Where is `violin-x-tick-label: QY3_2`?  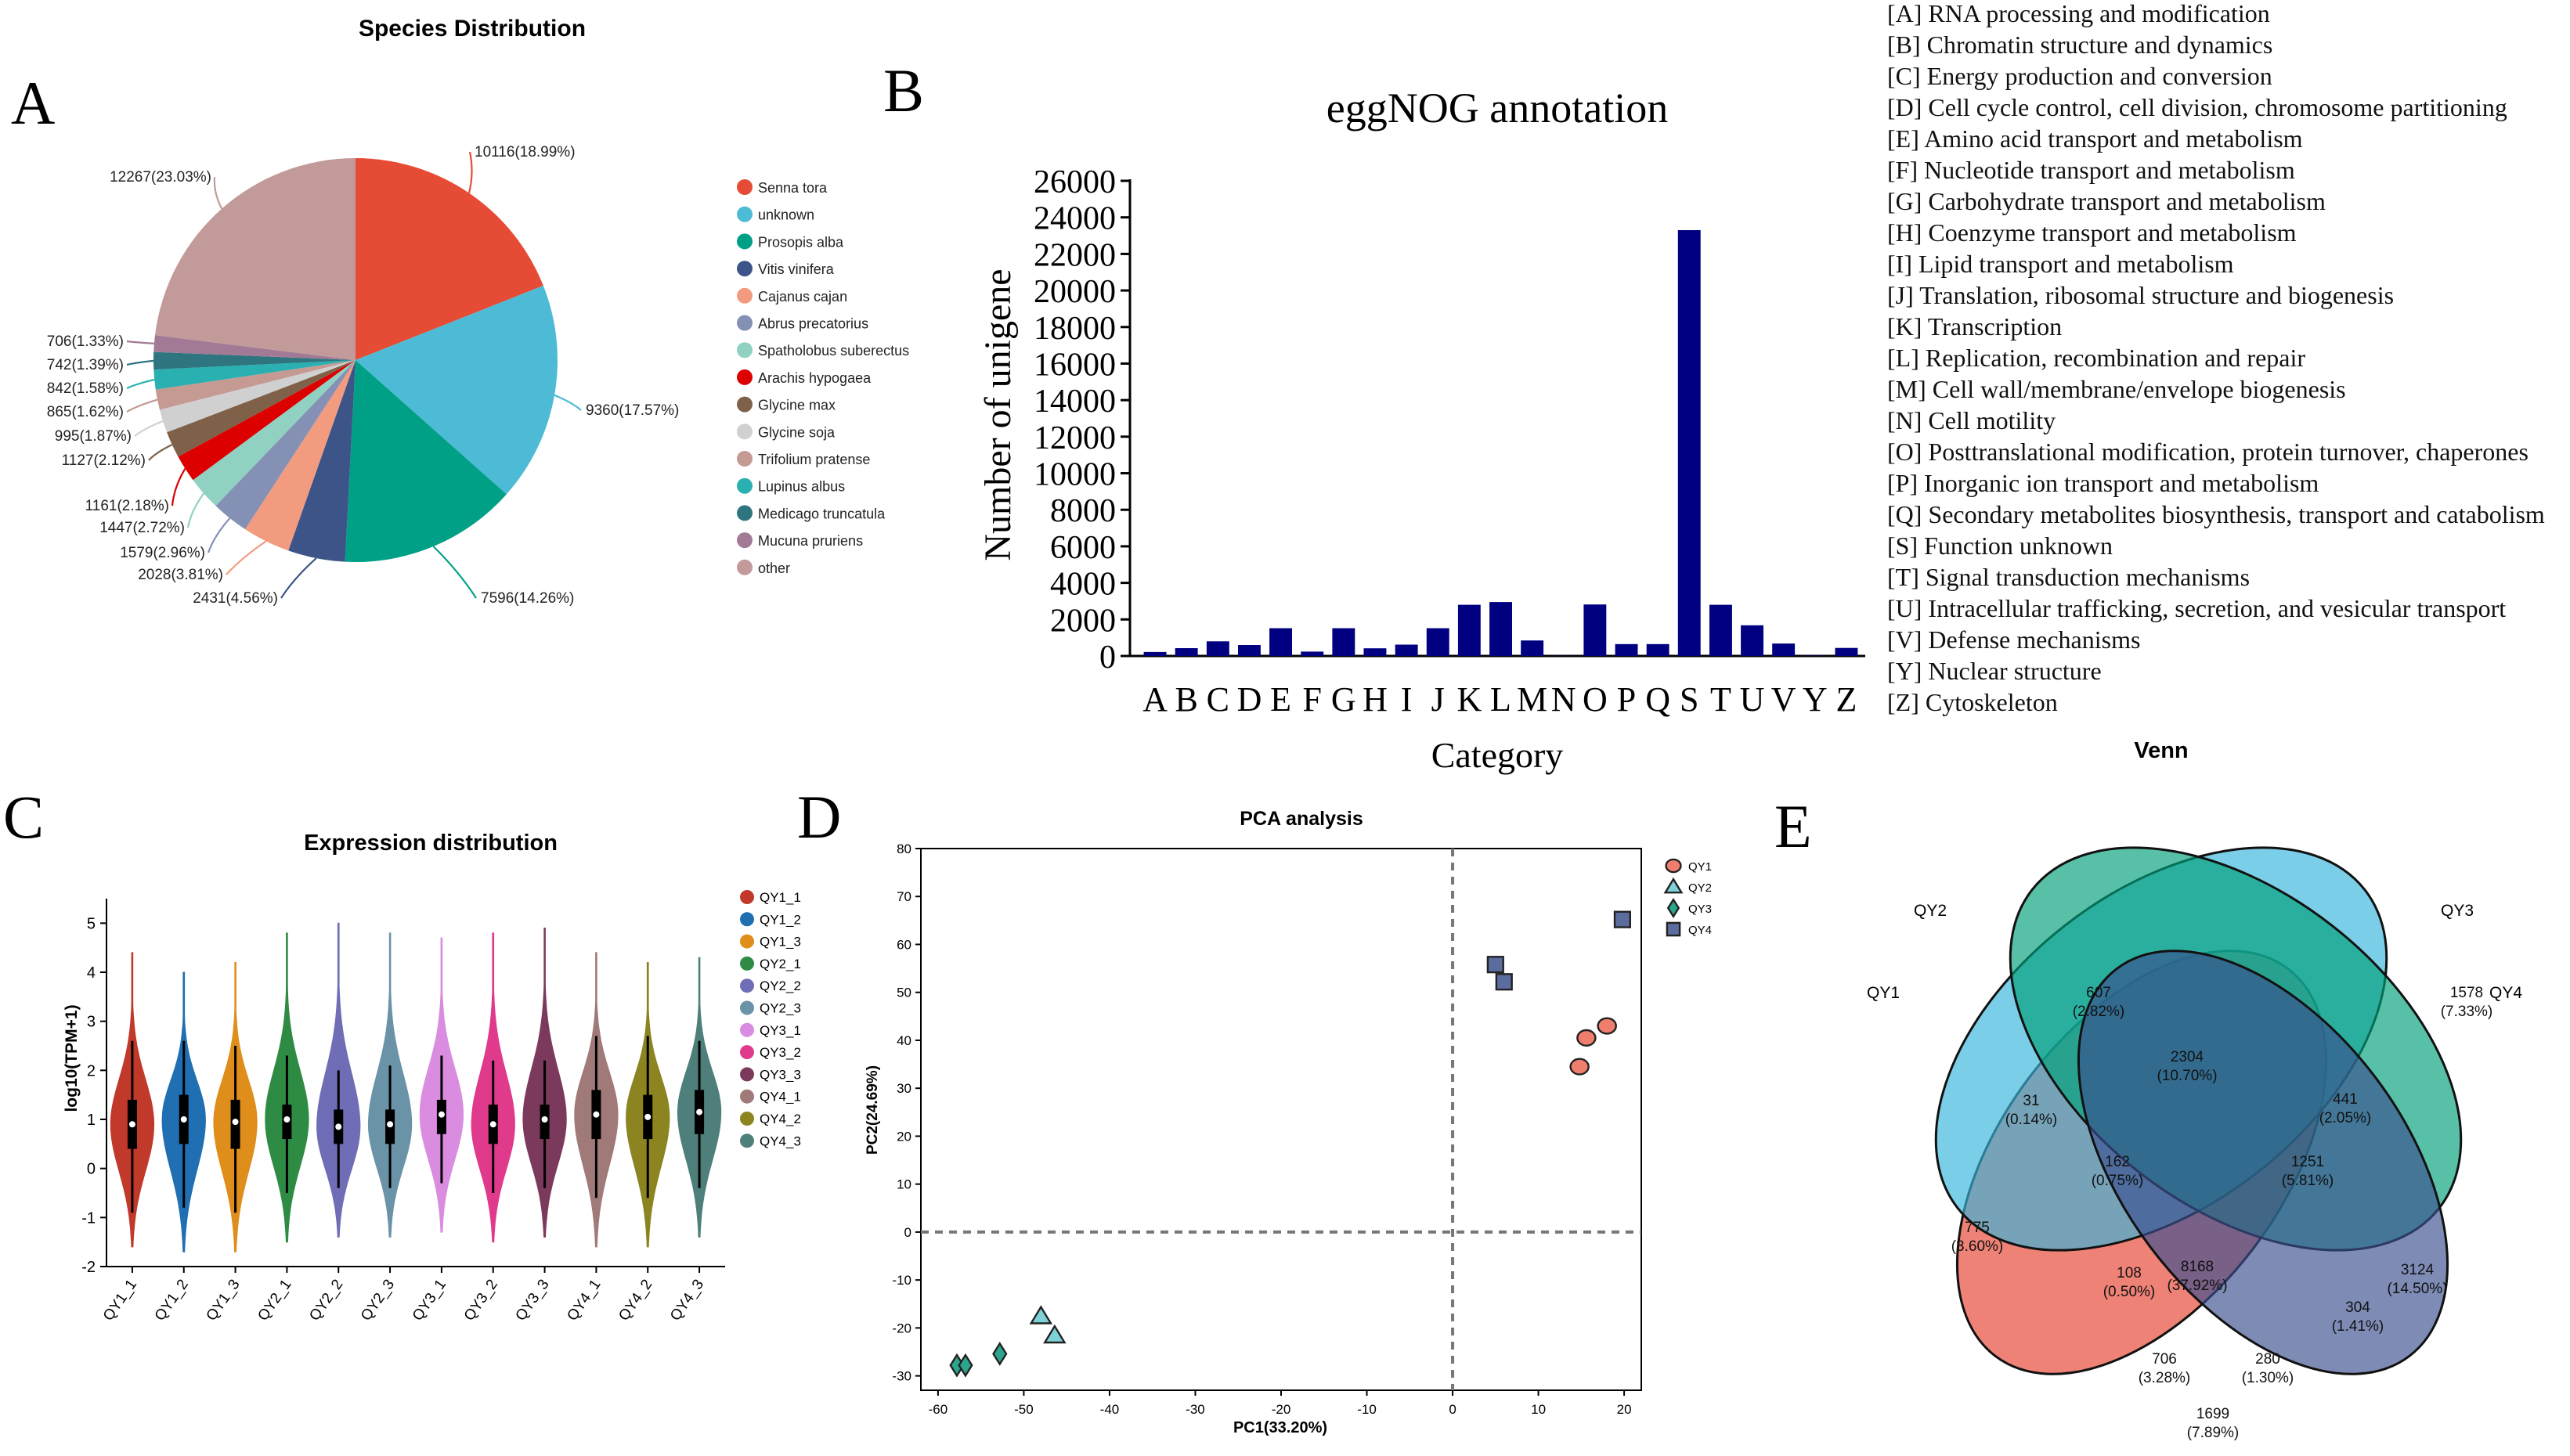
violin-x-tick-label: QY3_2 is located at coordinates (481, 1300).